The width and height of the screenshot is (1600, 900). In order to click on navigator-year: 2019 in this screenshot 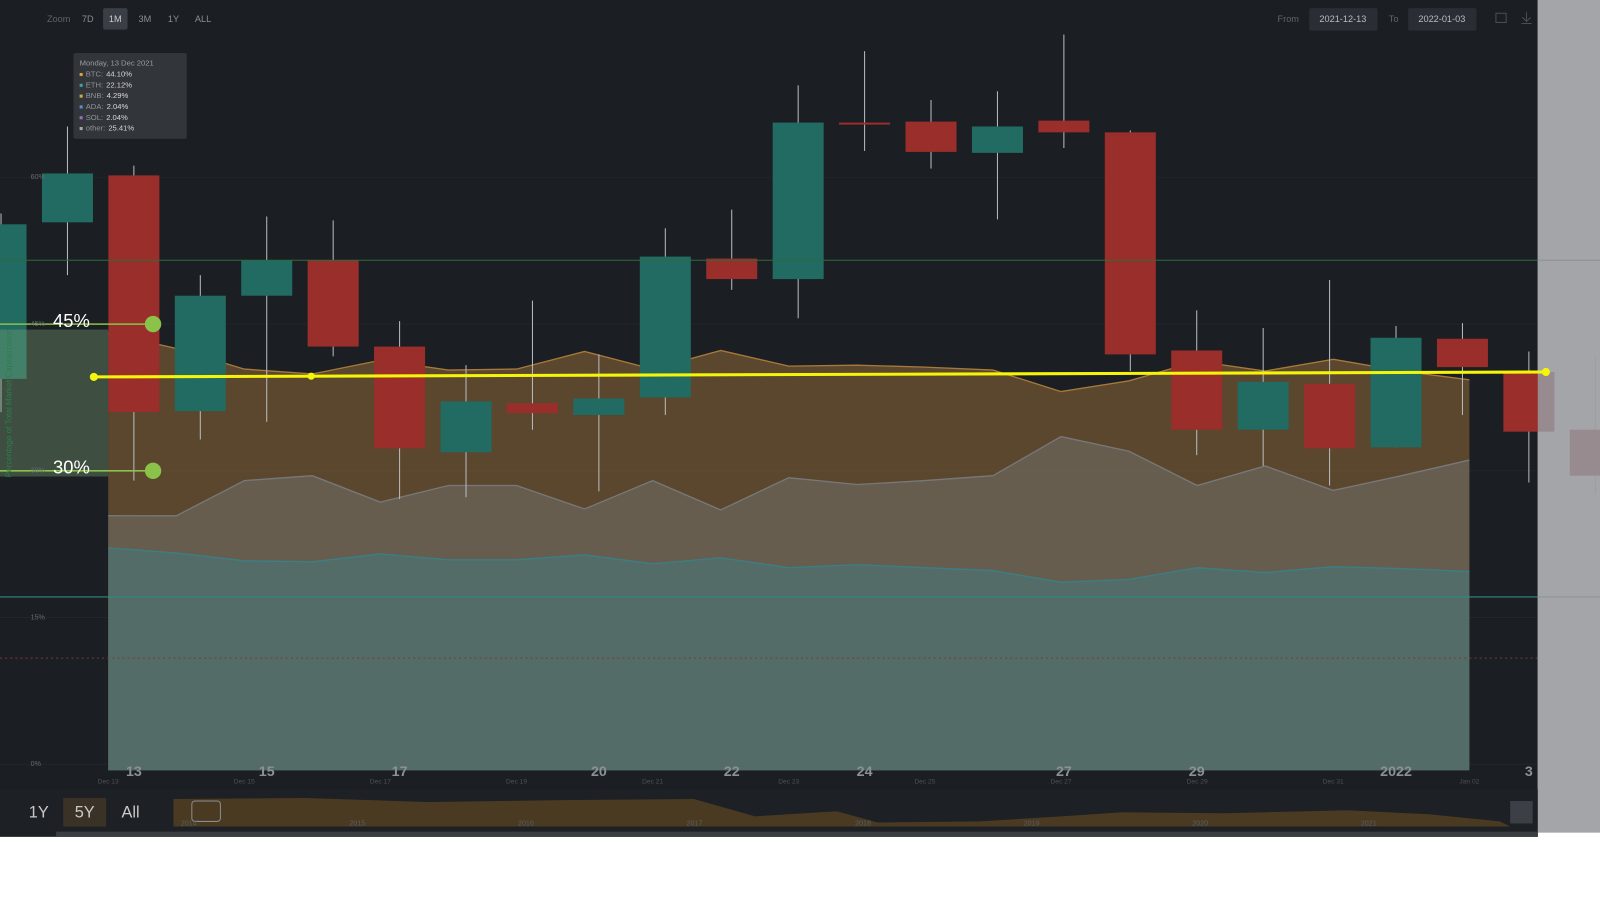, I will do `click(1032, 823)`.